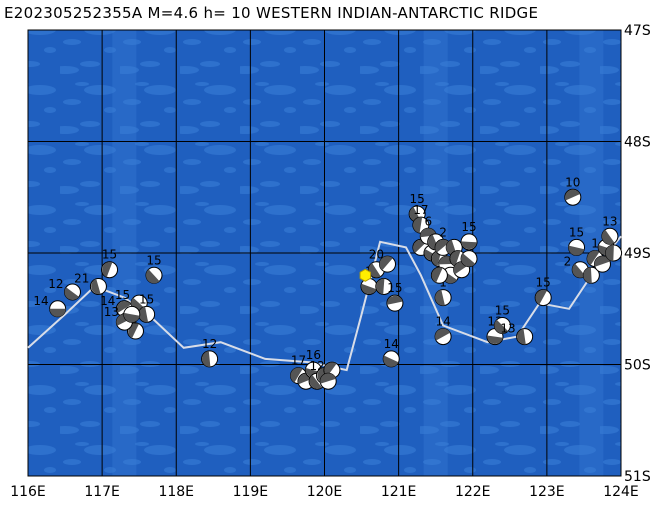 The height and width of the screenshot is (505, 658). I want to click on mechanism-depth-label: 10, so click(572, 182).